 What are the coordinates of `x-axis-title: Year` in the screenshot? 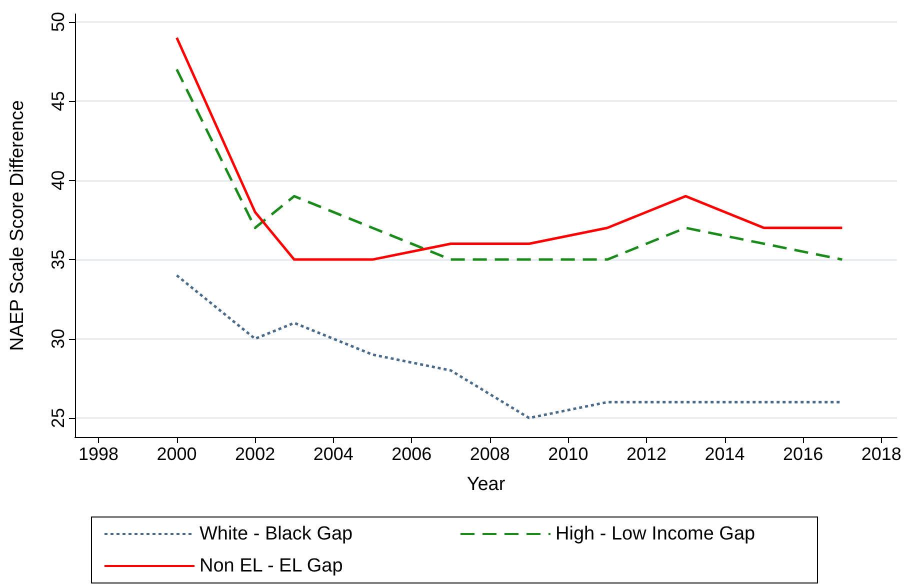 It's located at (486, 484).